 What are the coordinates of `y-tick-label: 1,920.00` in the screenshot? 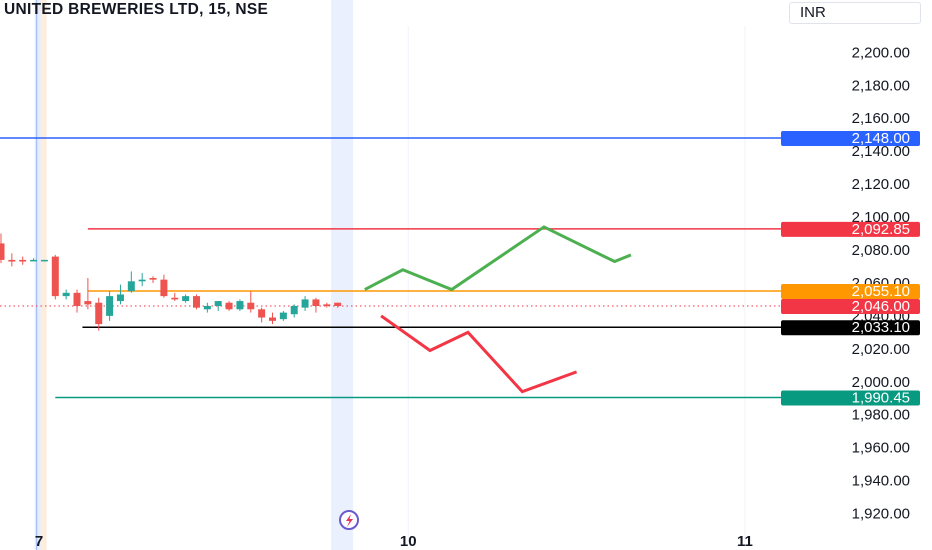 It's located at (881, 514).